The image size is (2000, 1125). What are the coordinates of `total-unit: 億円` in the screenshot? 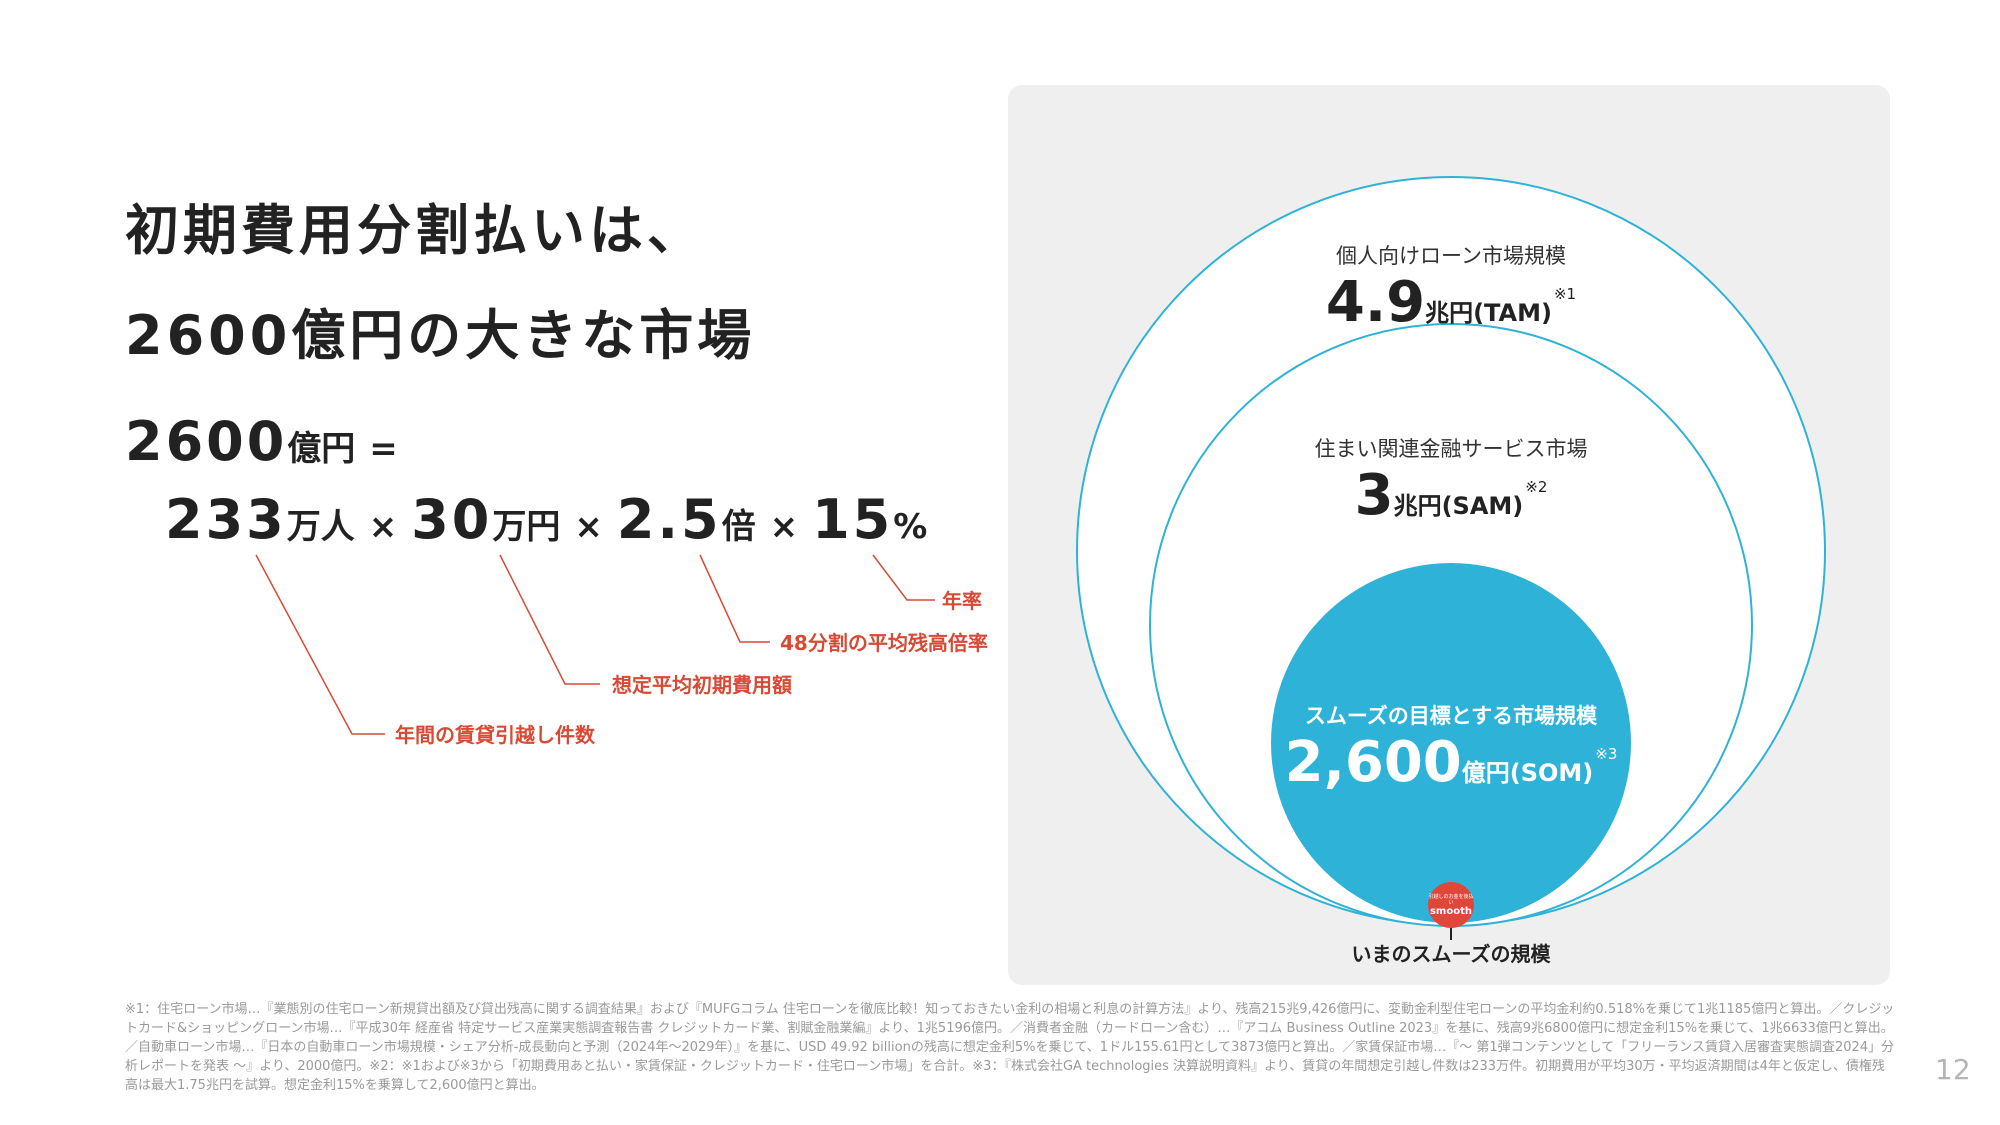 It's located at (321, 449).